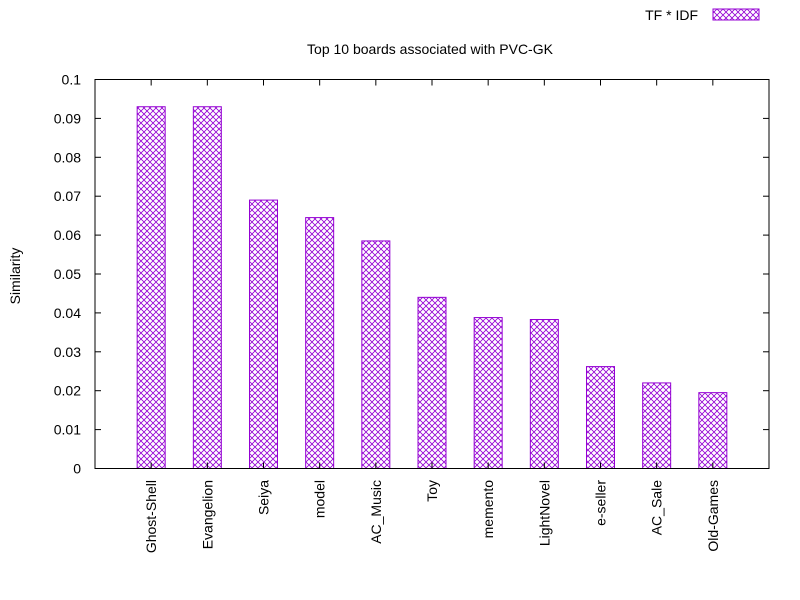  What do you see at coordinates (67, 430) in the screenshot?
I see `y-tick-label: 0.01` at bounding box center [67, 430].